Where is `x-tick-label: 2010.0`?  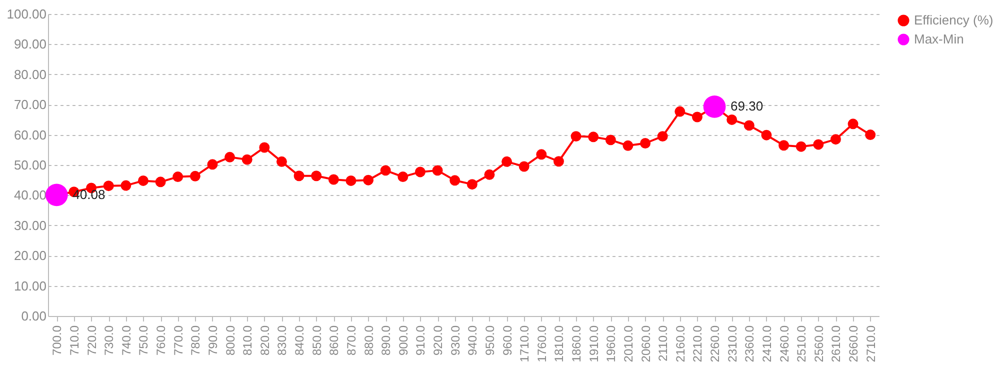 x-tick-label: 2010.0 is located at coordinates (628, 343).